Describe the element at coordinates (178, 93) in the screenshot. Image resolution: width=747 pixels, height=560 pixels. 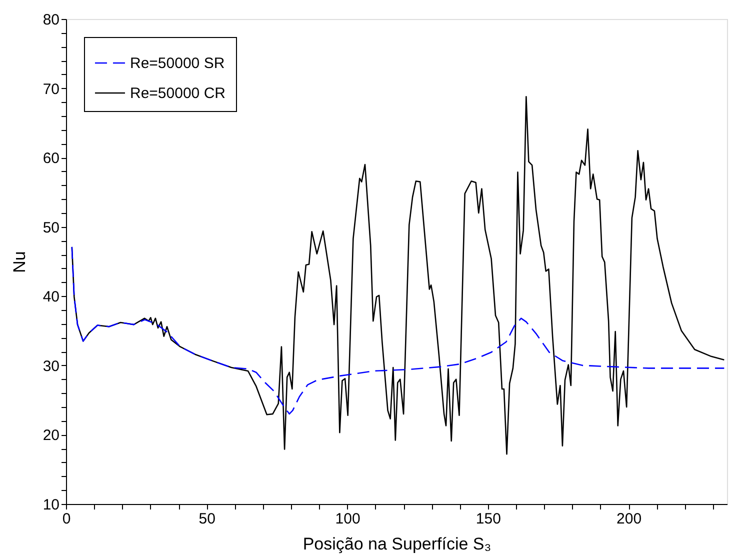
I see `legend-label: Re=50000 CR` at that location.